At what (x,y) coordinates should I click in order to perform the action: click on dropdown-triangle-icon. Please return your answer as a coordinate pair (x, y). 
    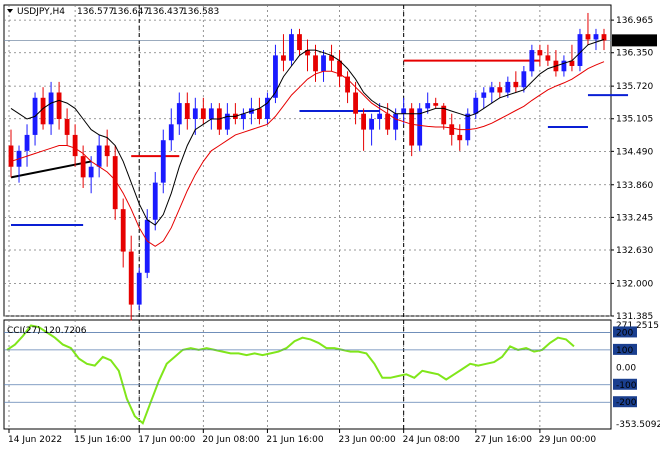
    Looking at the image, I should click on (10, 11).